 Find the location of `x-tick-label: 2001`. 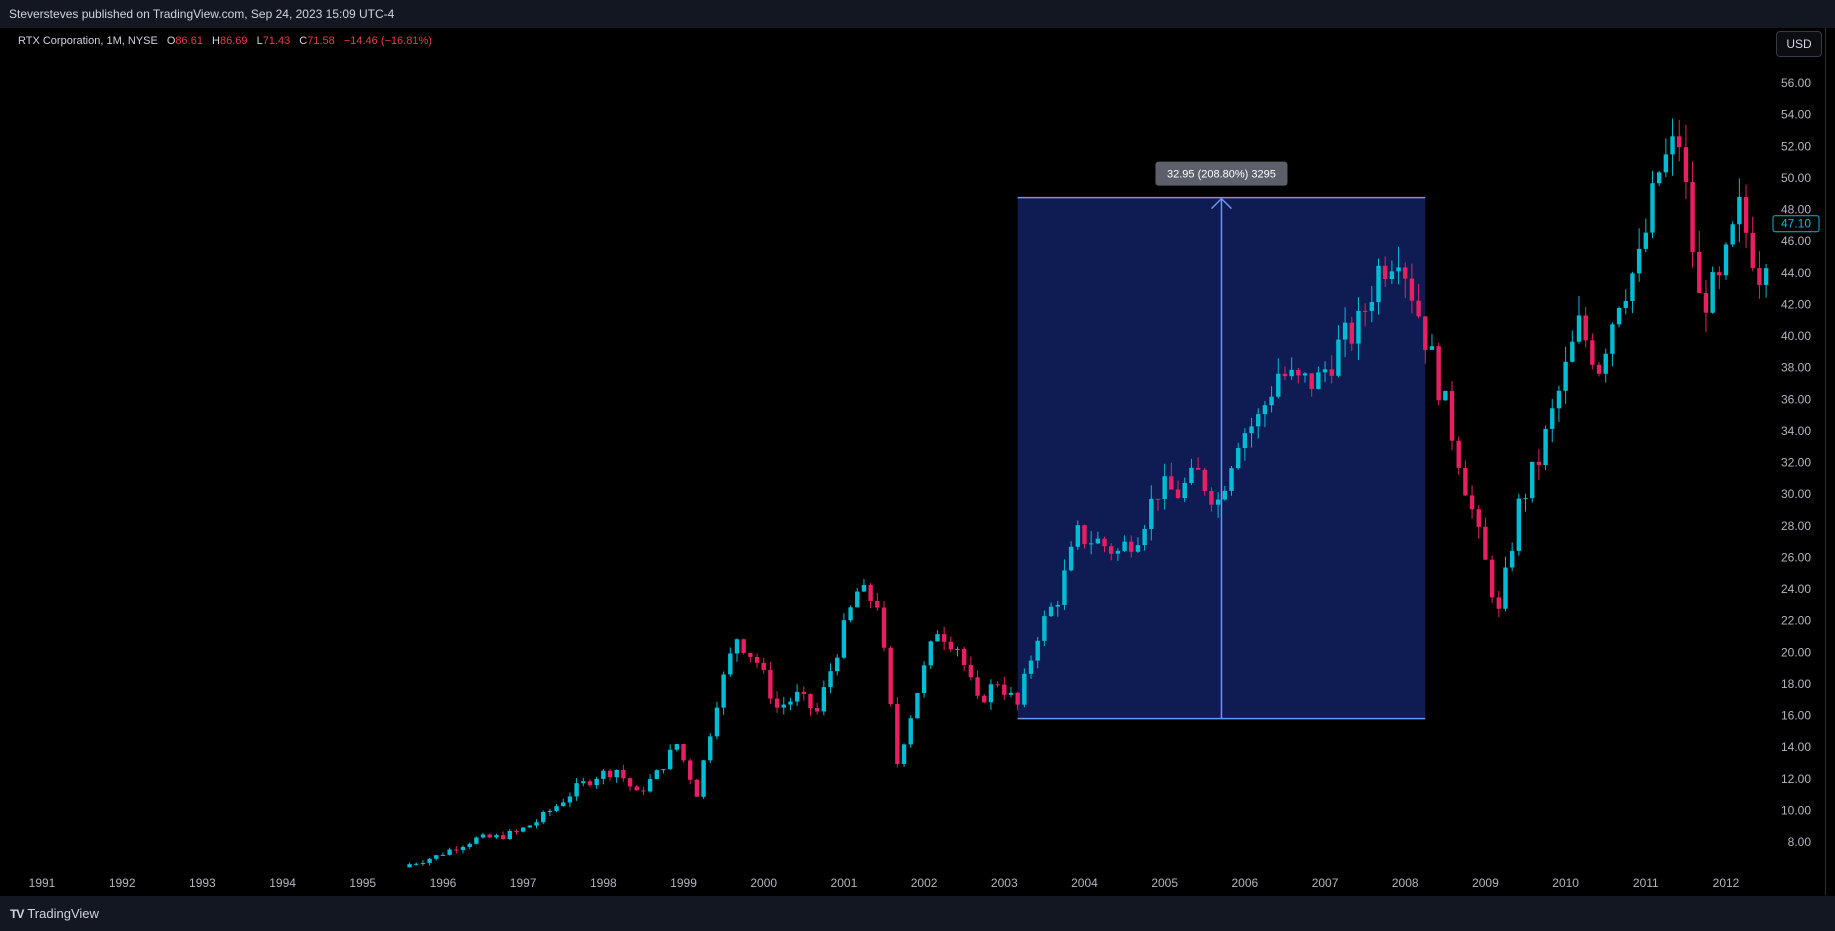

x-tick-label: 2001 is located at coordinates (844, 883).